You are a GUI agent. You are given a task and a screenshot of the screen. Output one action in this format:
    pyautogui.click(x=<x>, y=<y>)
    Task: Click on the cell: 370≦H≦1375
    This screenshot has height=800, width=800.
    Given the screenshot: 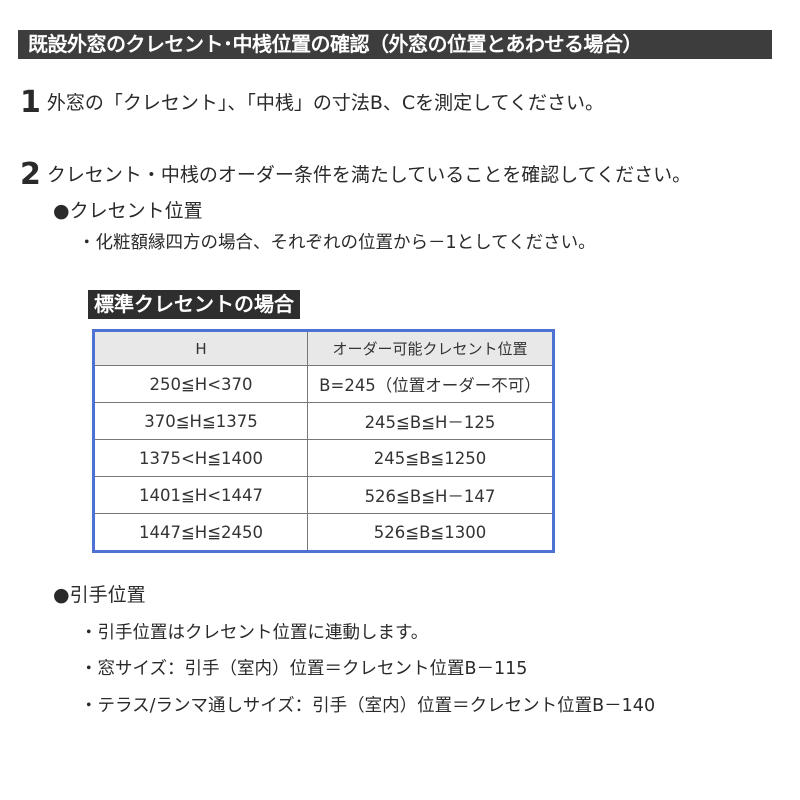 What is the action you would take?
    pyautogui.click(x=200, y=421)
    